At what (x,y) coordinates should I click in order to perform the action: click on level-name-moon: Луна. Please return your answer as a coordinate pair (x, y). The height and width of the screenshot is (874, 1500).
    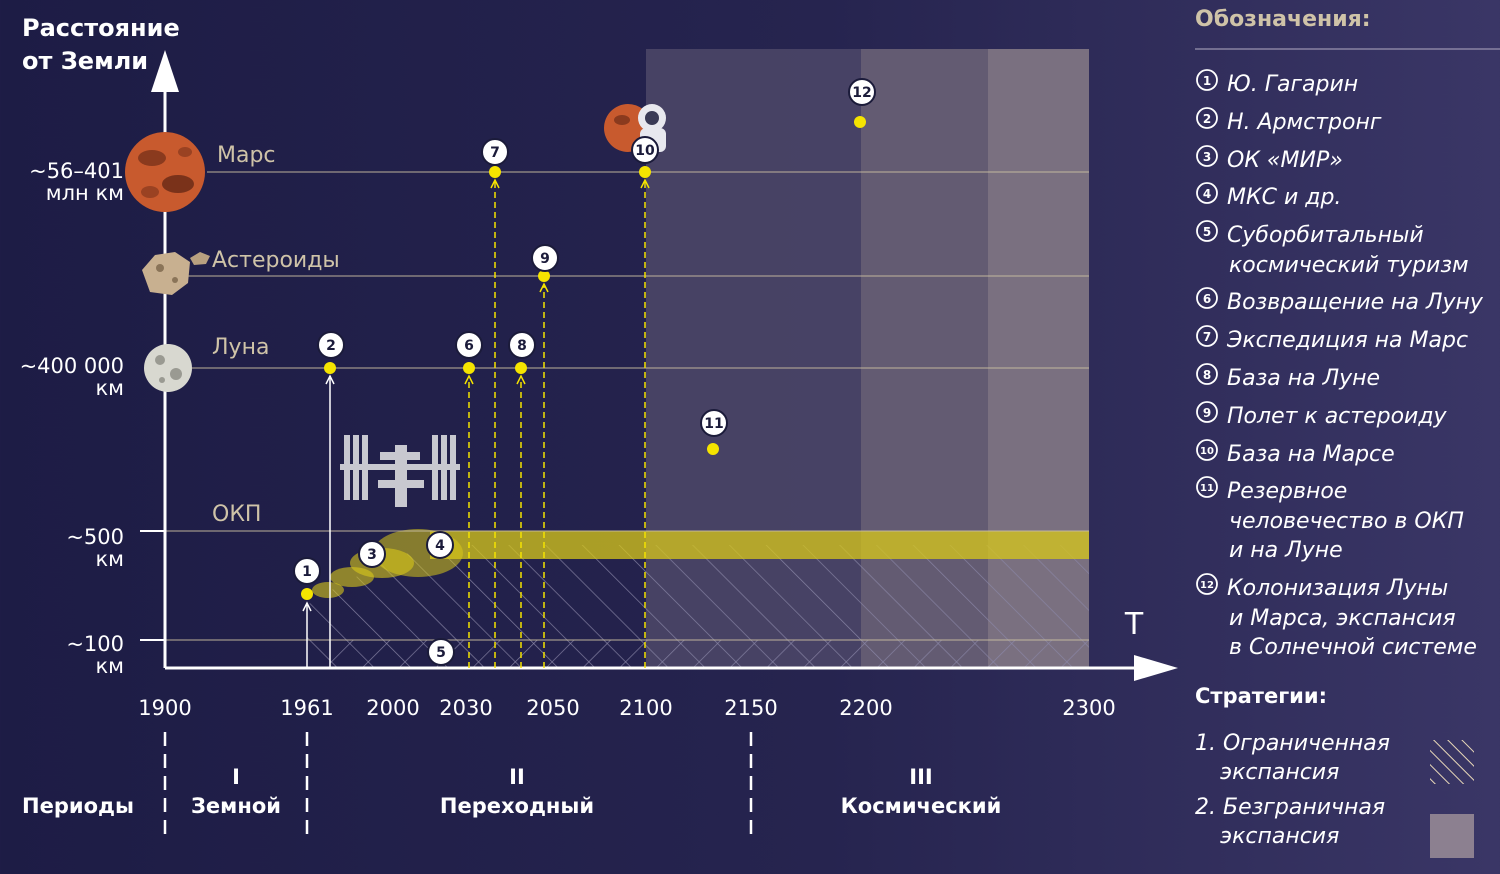
    Looking at the image, I should click on (240, 347).